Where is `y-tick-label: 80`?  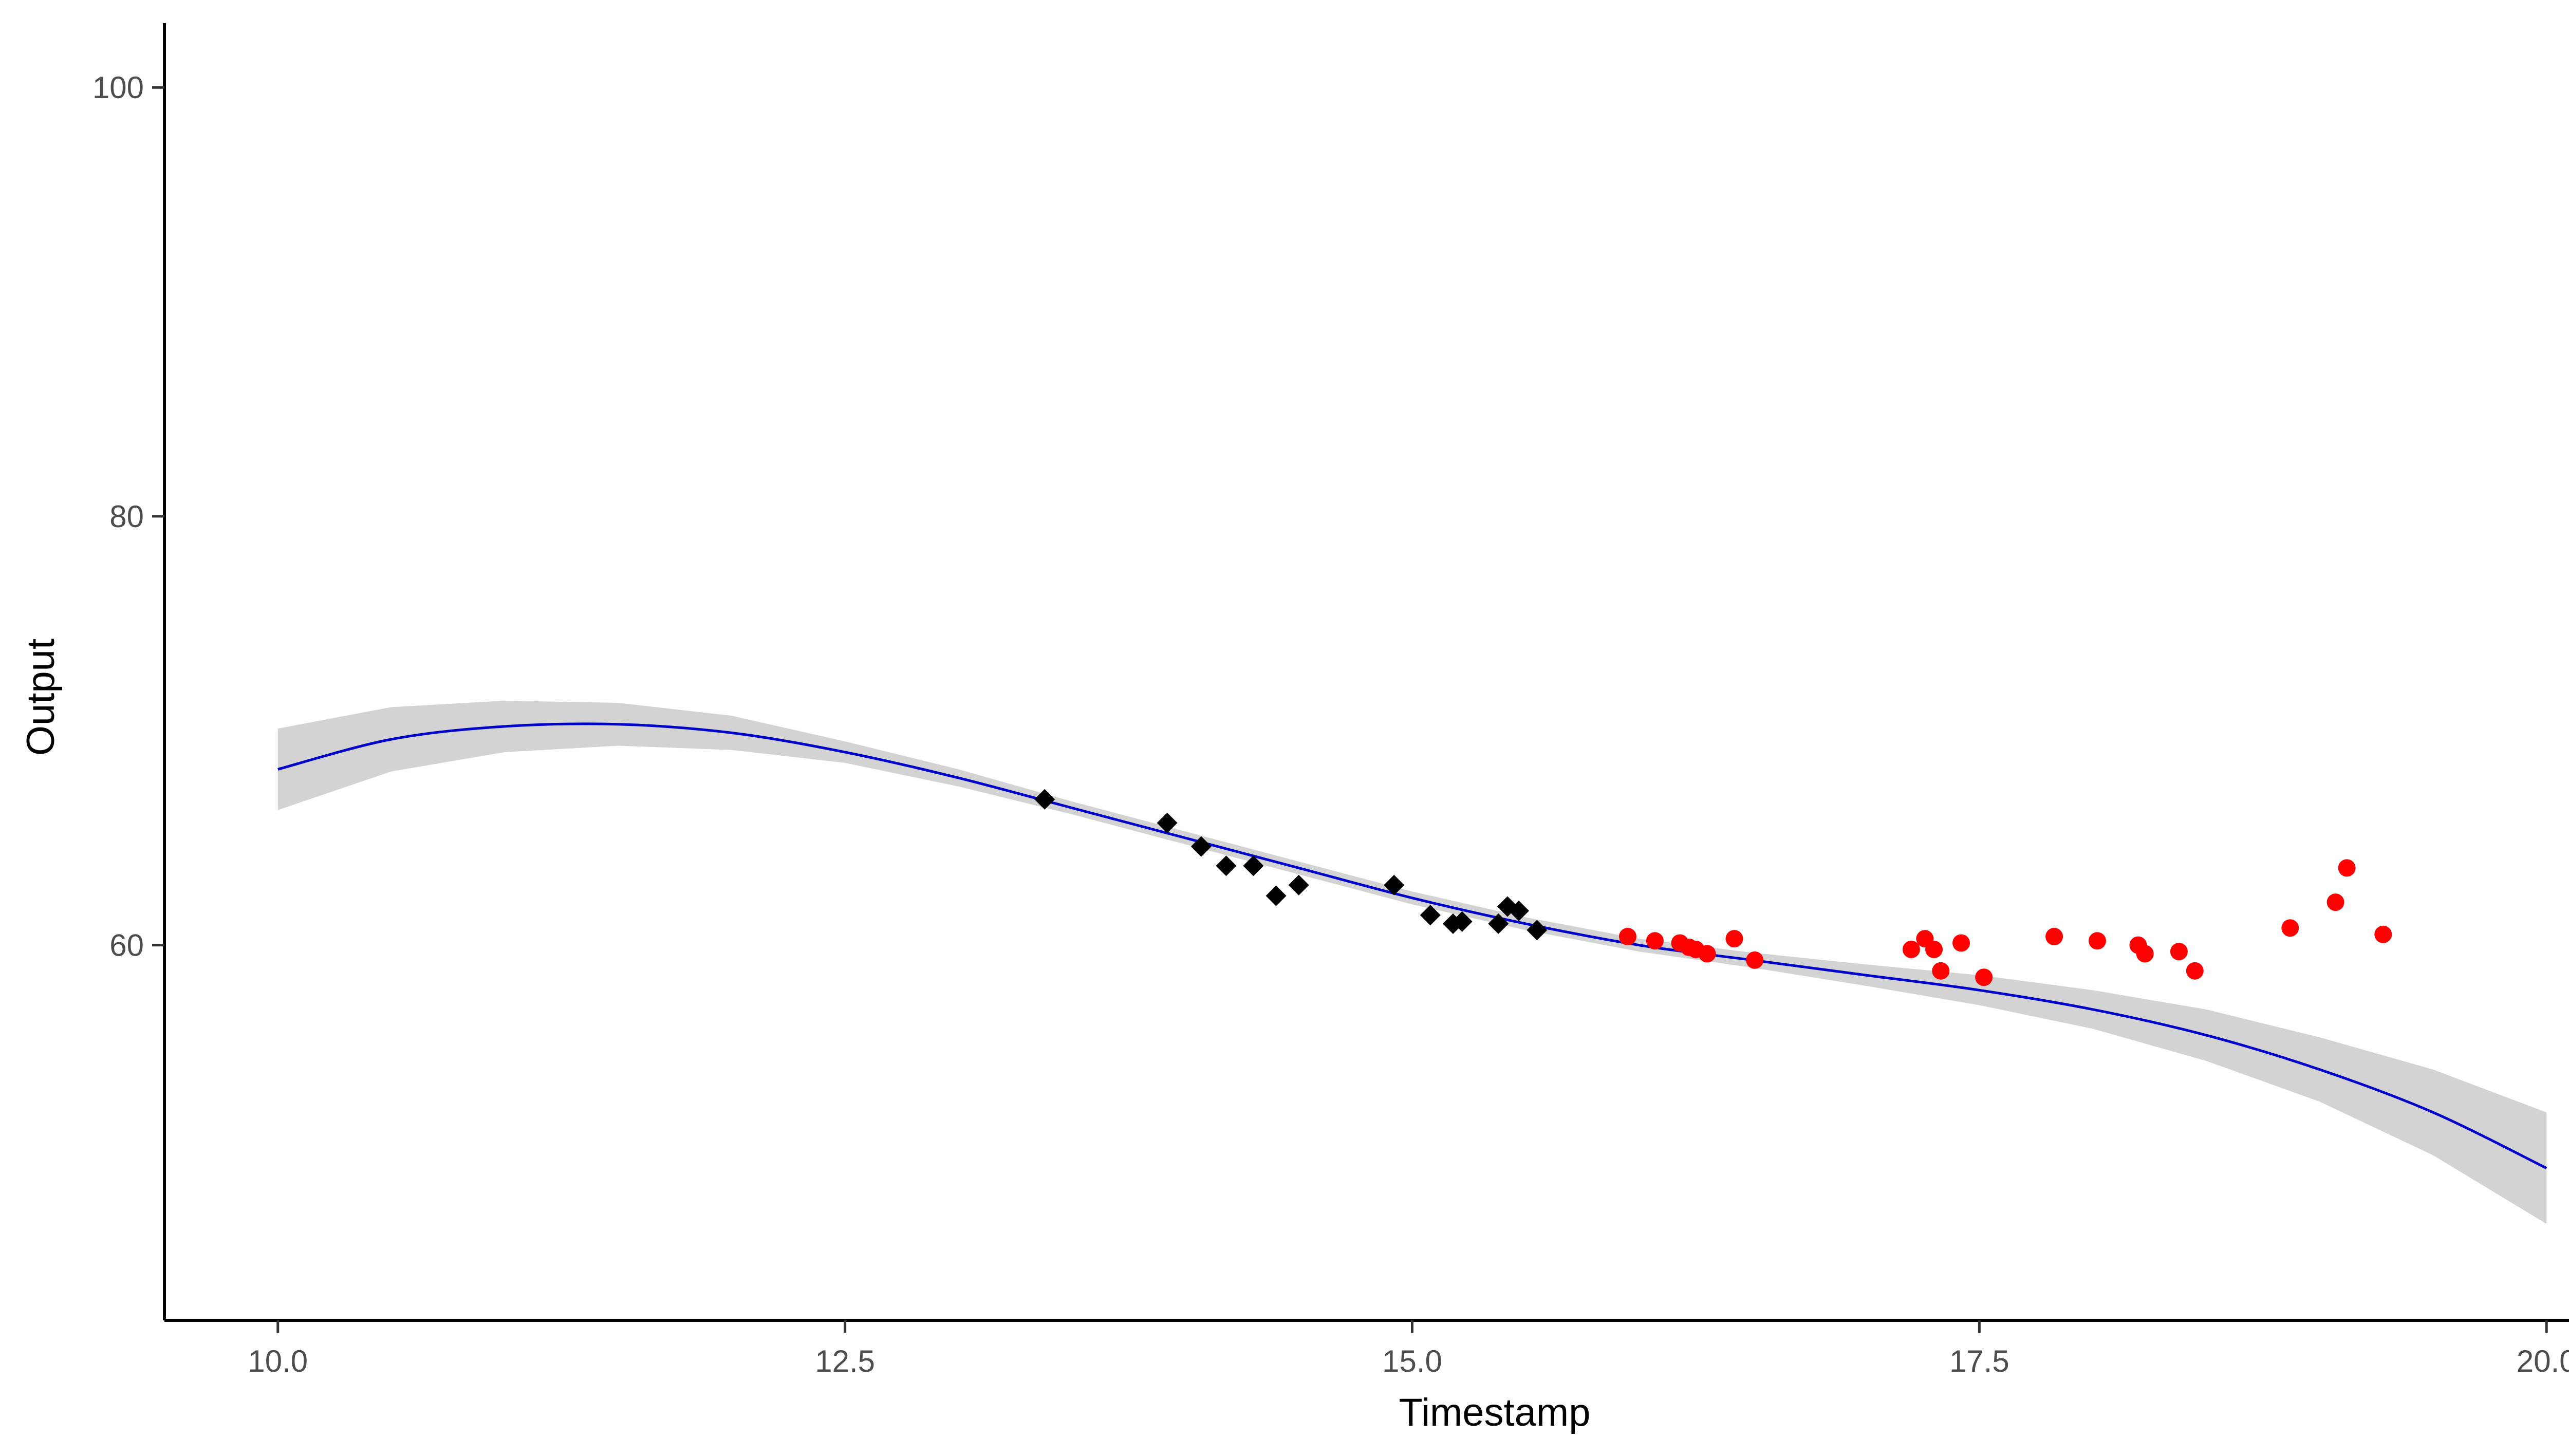 y-tick-label: 80 is located at coordinates (126, 516).